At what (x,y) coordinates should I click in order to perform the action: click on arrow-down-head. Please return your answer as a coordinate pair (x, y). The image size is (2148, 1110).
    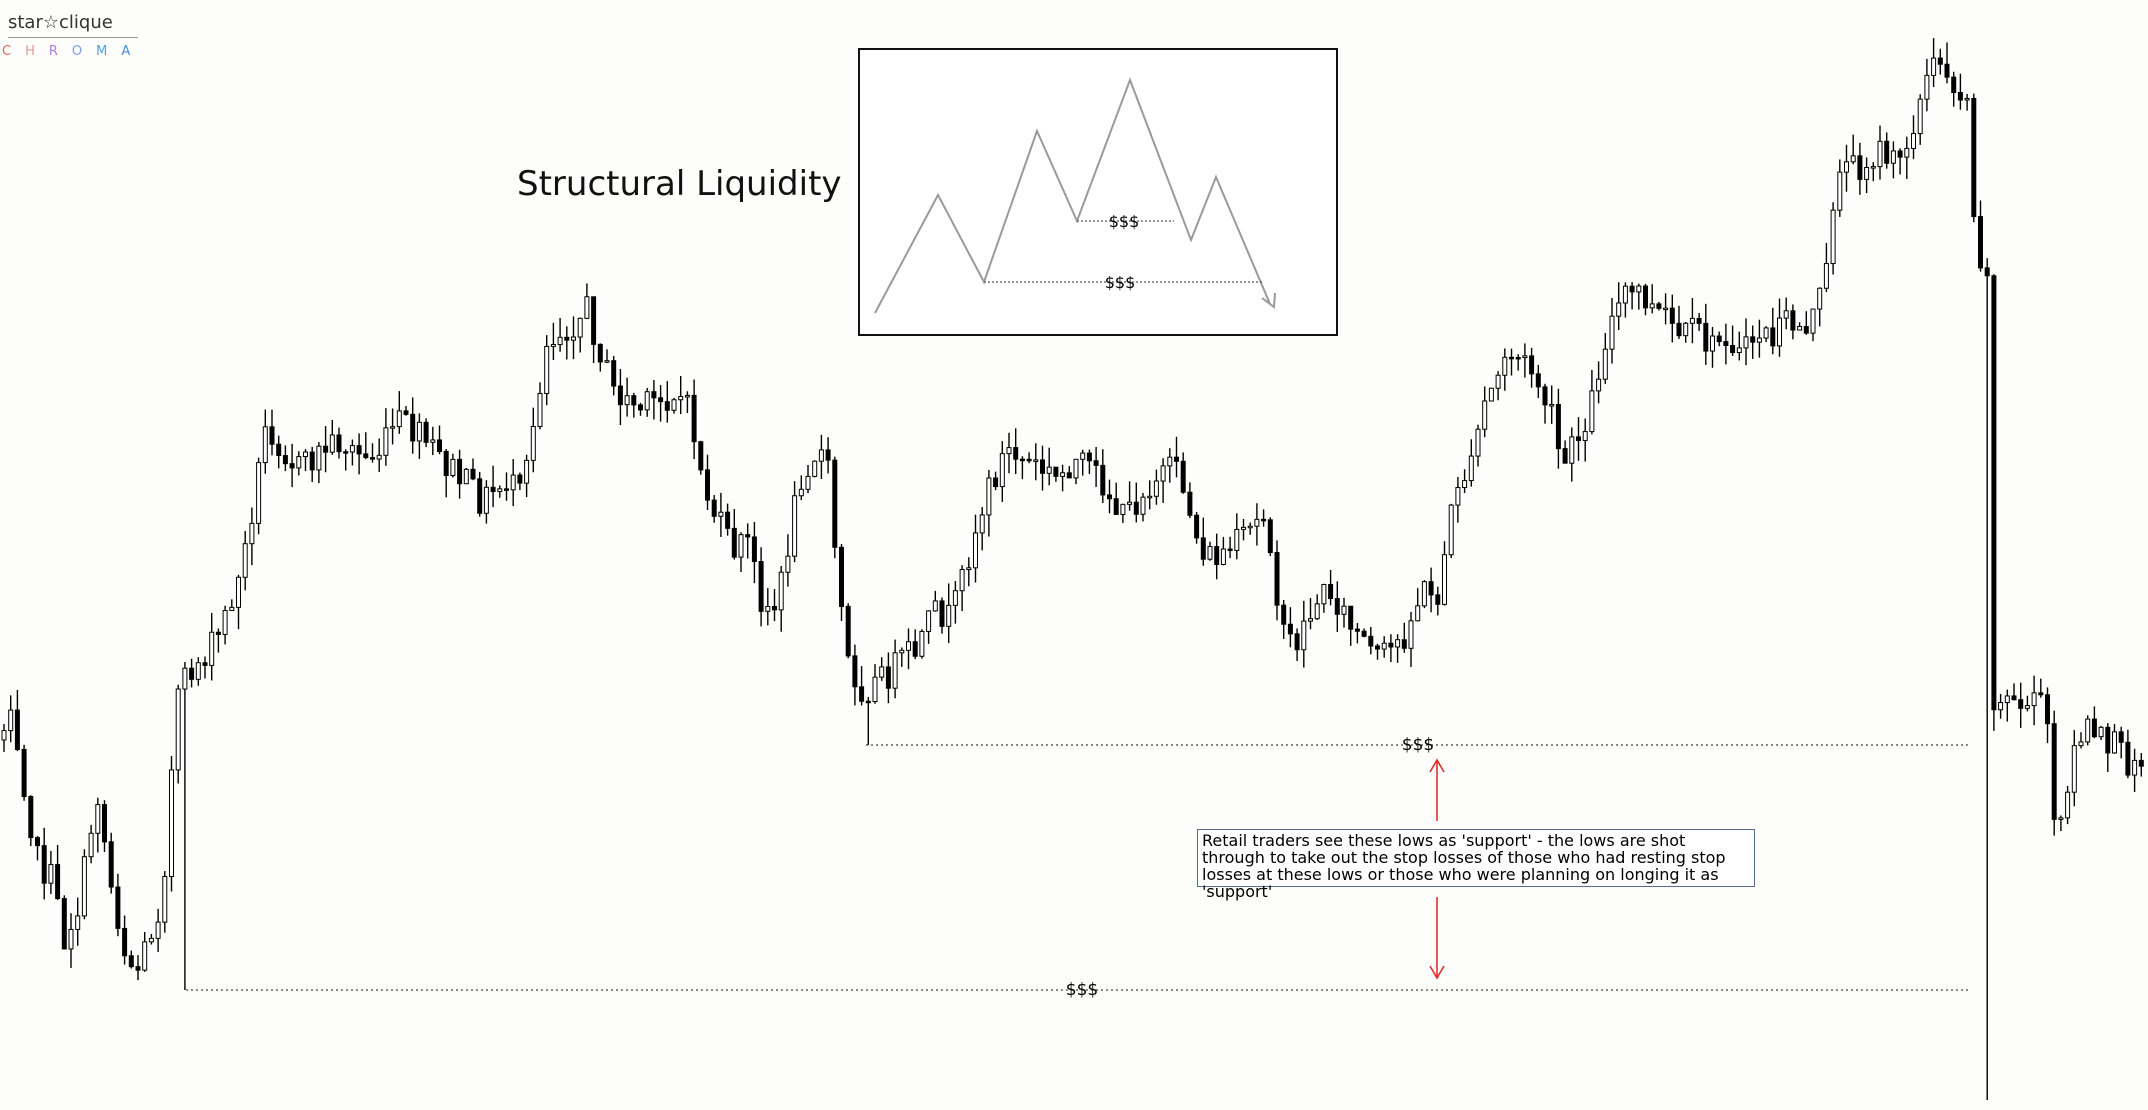
    Looking at the image, I should click on (1437, 972).